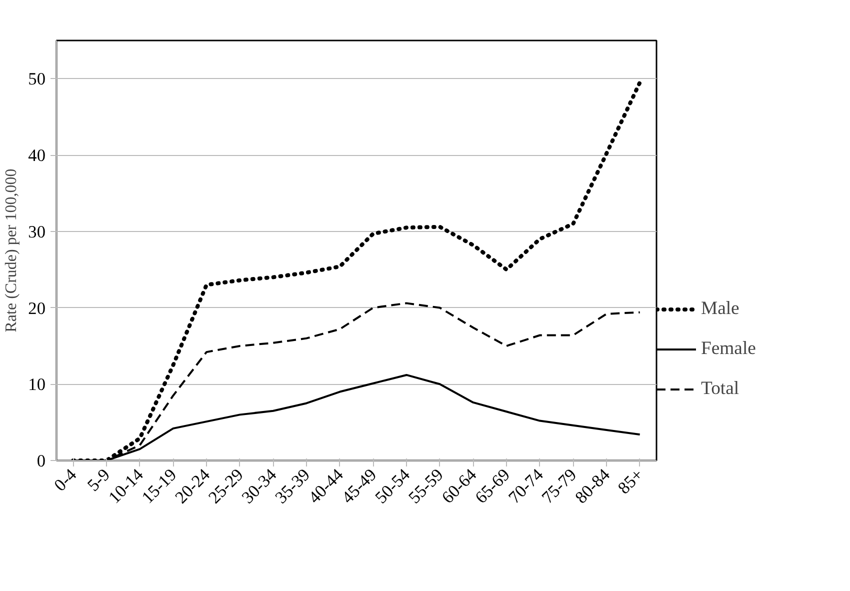 This screenshot has height=591, width=850. I want to click on y-tick-label: 30, so click(37, 232).